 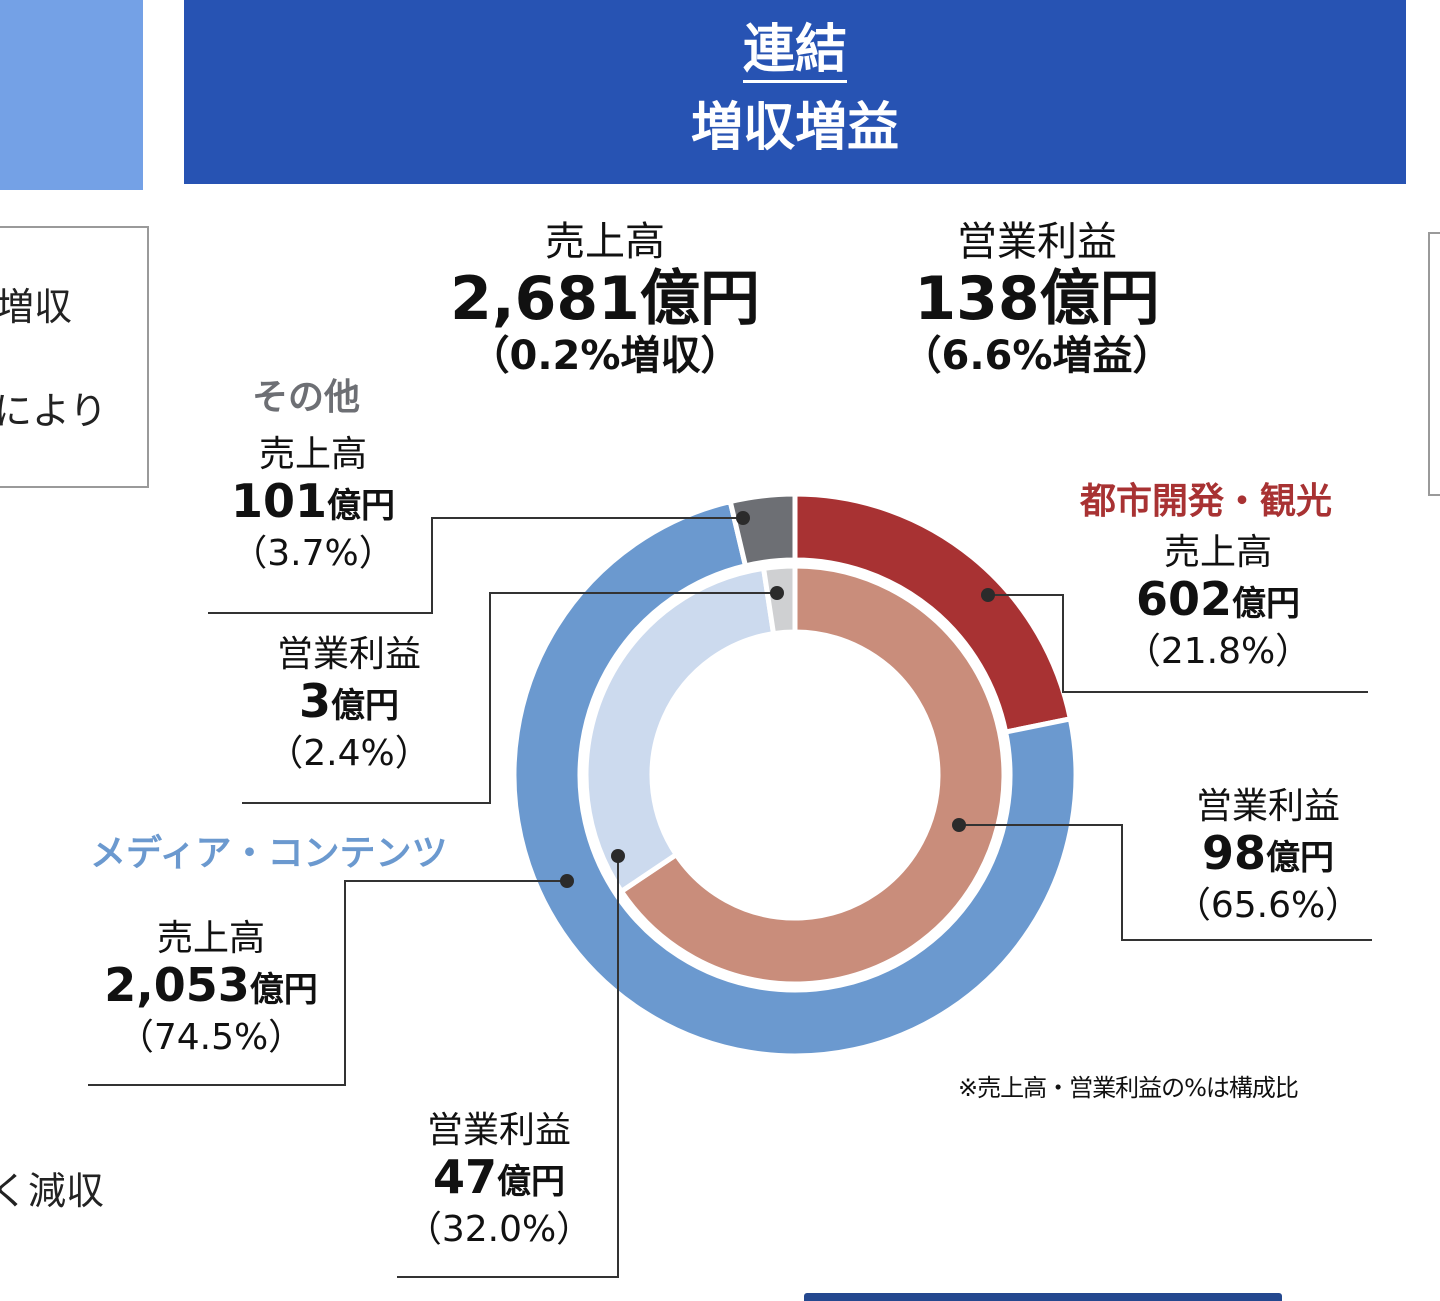 I want to click on label-city-sales-title: 売上高, so click(x=1217, y=552).